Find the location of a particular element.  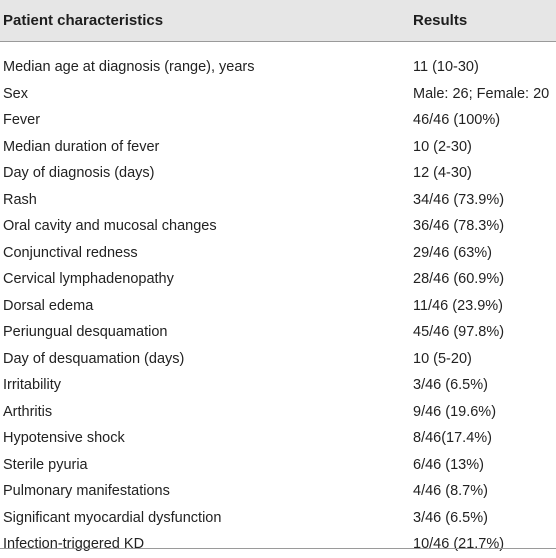

characteristic-cell: Rash is located at coordinates (20, 199).